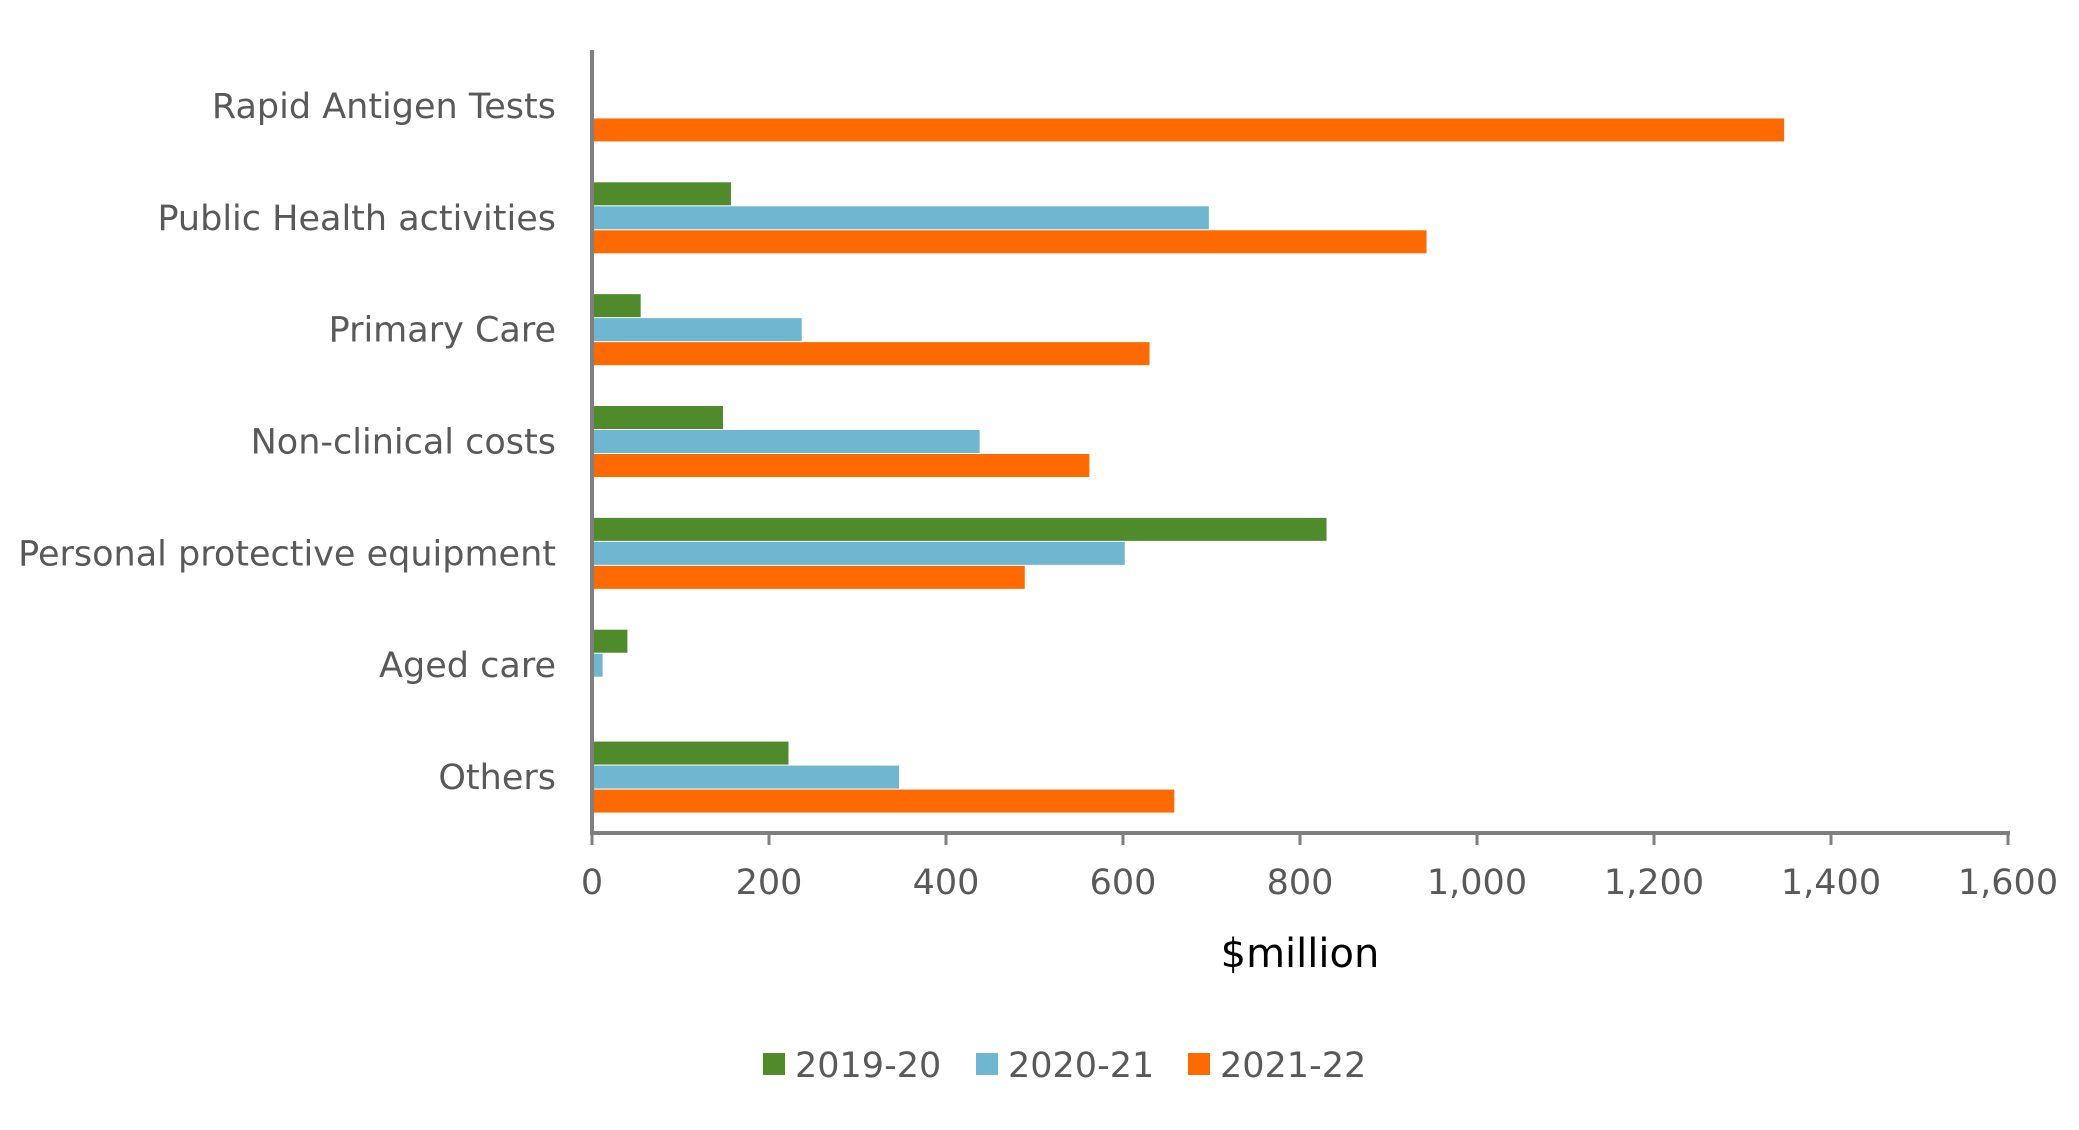  What do you see at coordinates (467, 666) in the screenshot?
I see `category-label: Aged care` at bounding box center [467, 666].